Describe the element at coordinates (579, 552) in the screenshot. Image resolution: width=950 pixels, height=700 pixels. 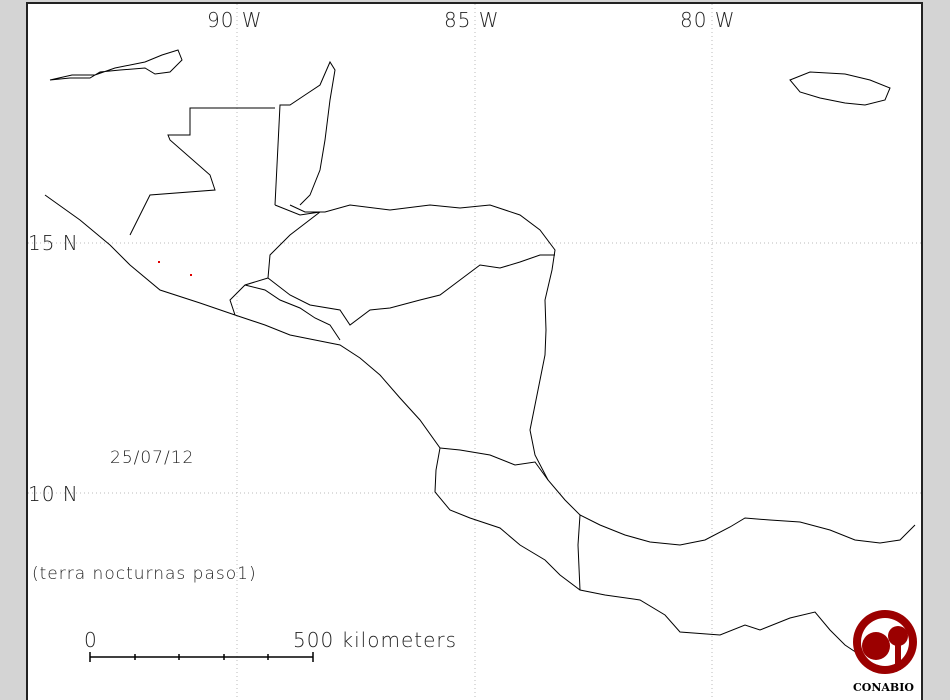
I see `costa-rica-panama-border` at that location.